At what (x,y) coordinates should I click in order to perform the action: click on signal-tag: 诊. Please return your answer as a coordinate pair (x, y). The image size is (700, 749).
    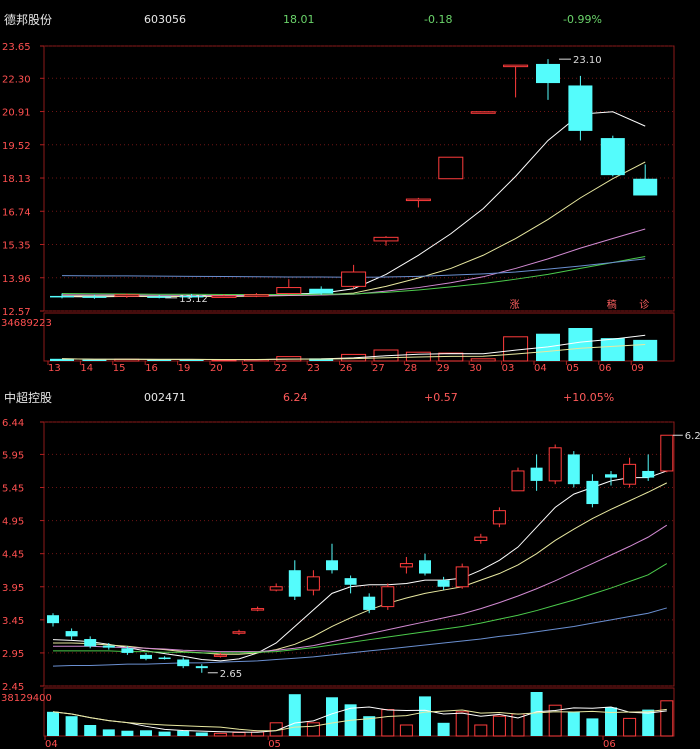
    Looking at the image, I should click on (644, 304).